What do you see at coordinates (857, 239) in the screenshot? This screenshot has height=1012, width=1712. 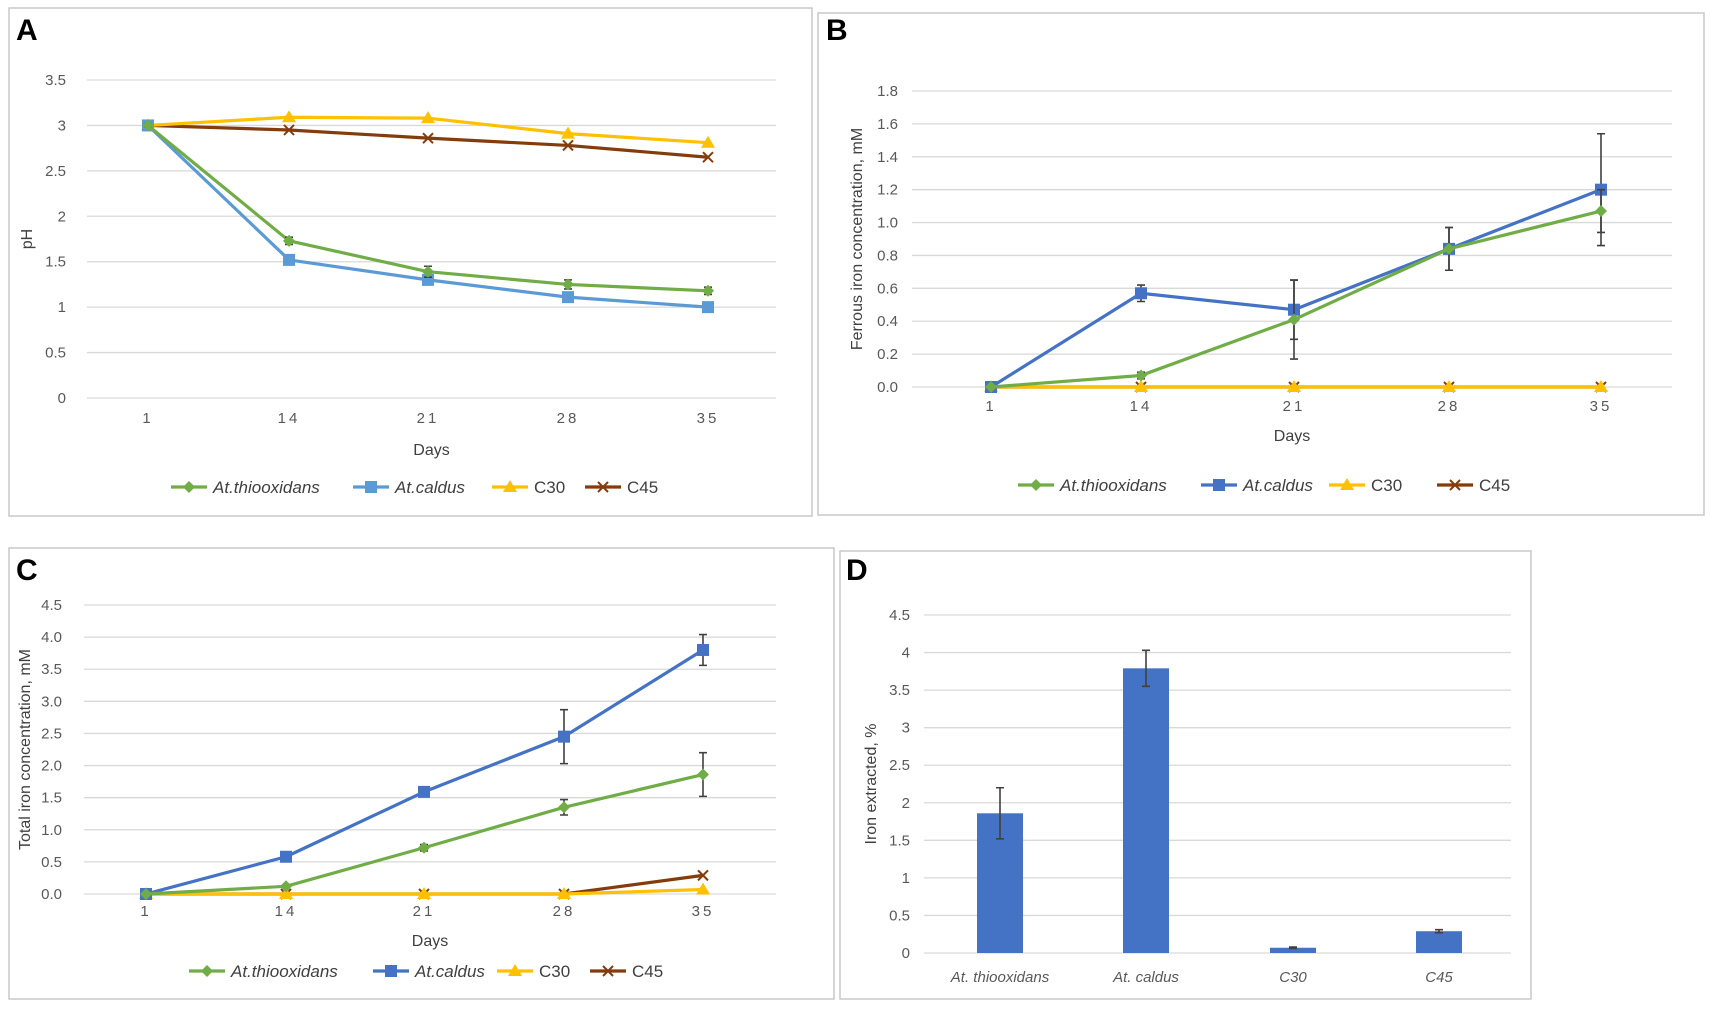 I see `b-y-axis-title: Ferrous iron concentration, mM` at bounding box center [857, 239].